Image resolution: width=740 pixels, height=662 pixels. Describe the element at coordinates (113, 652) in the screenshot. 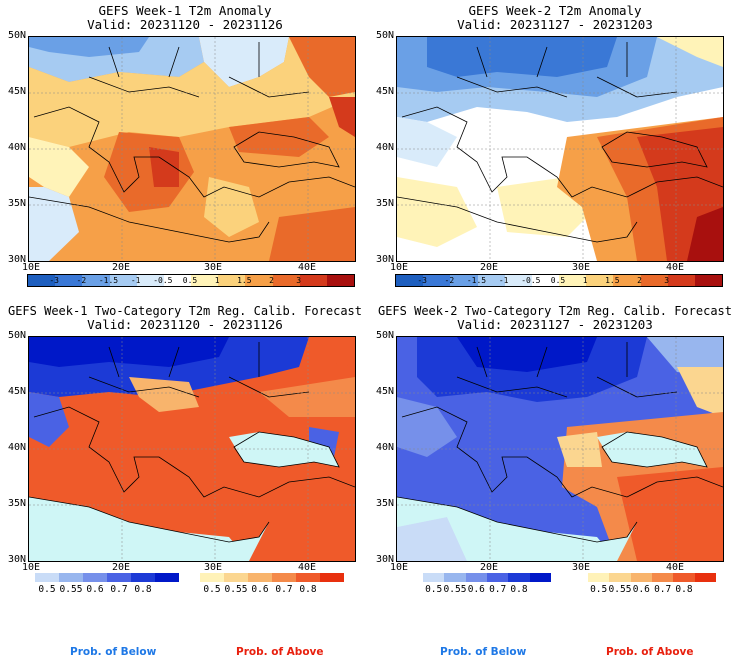

I see `prob-below-caption: Prob. of Below` at that location.